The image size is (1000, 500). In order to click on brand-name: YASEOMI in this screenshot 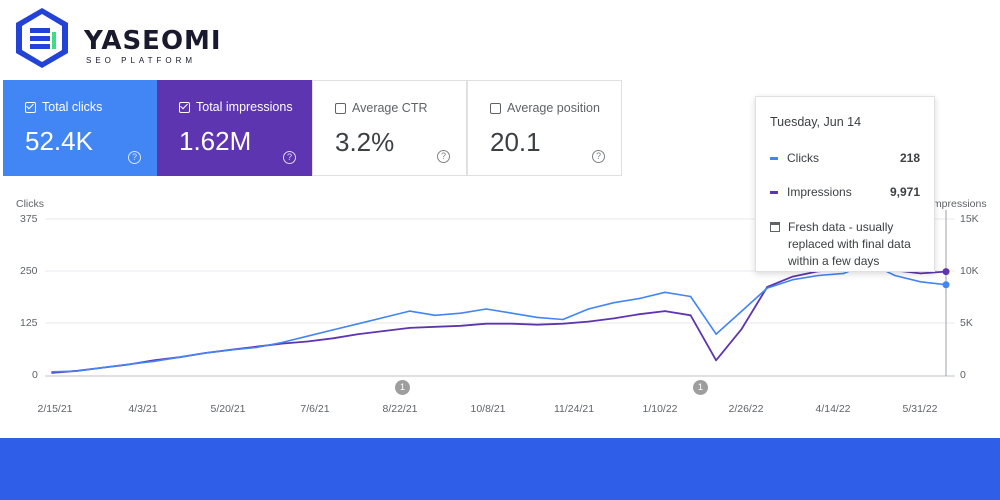, I will do `click(153, 41)`.